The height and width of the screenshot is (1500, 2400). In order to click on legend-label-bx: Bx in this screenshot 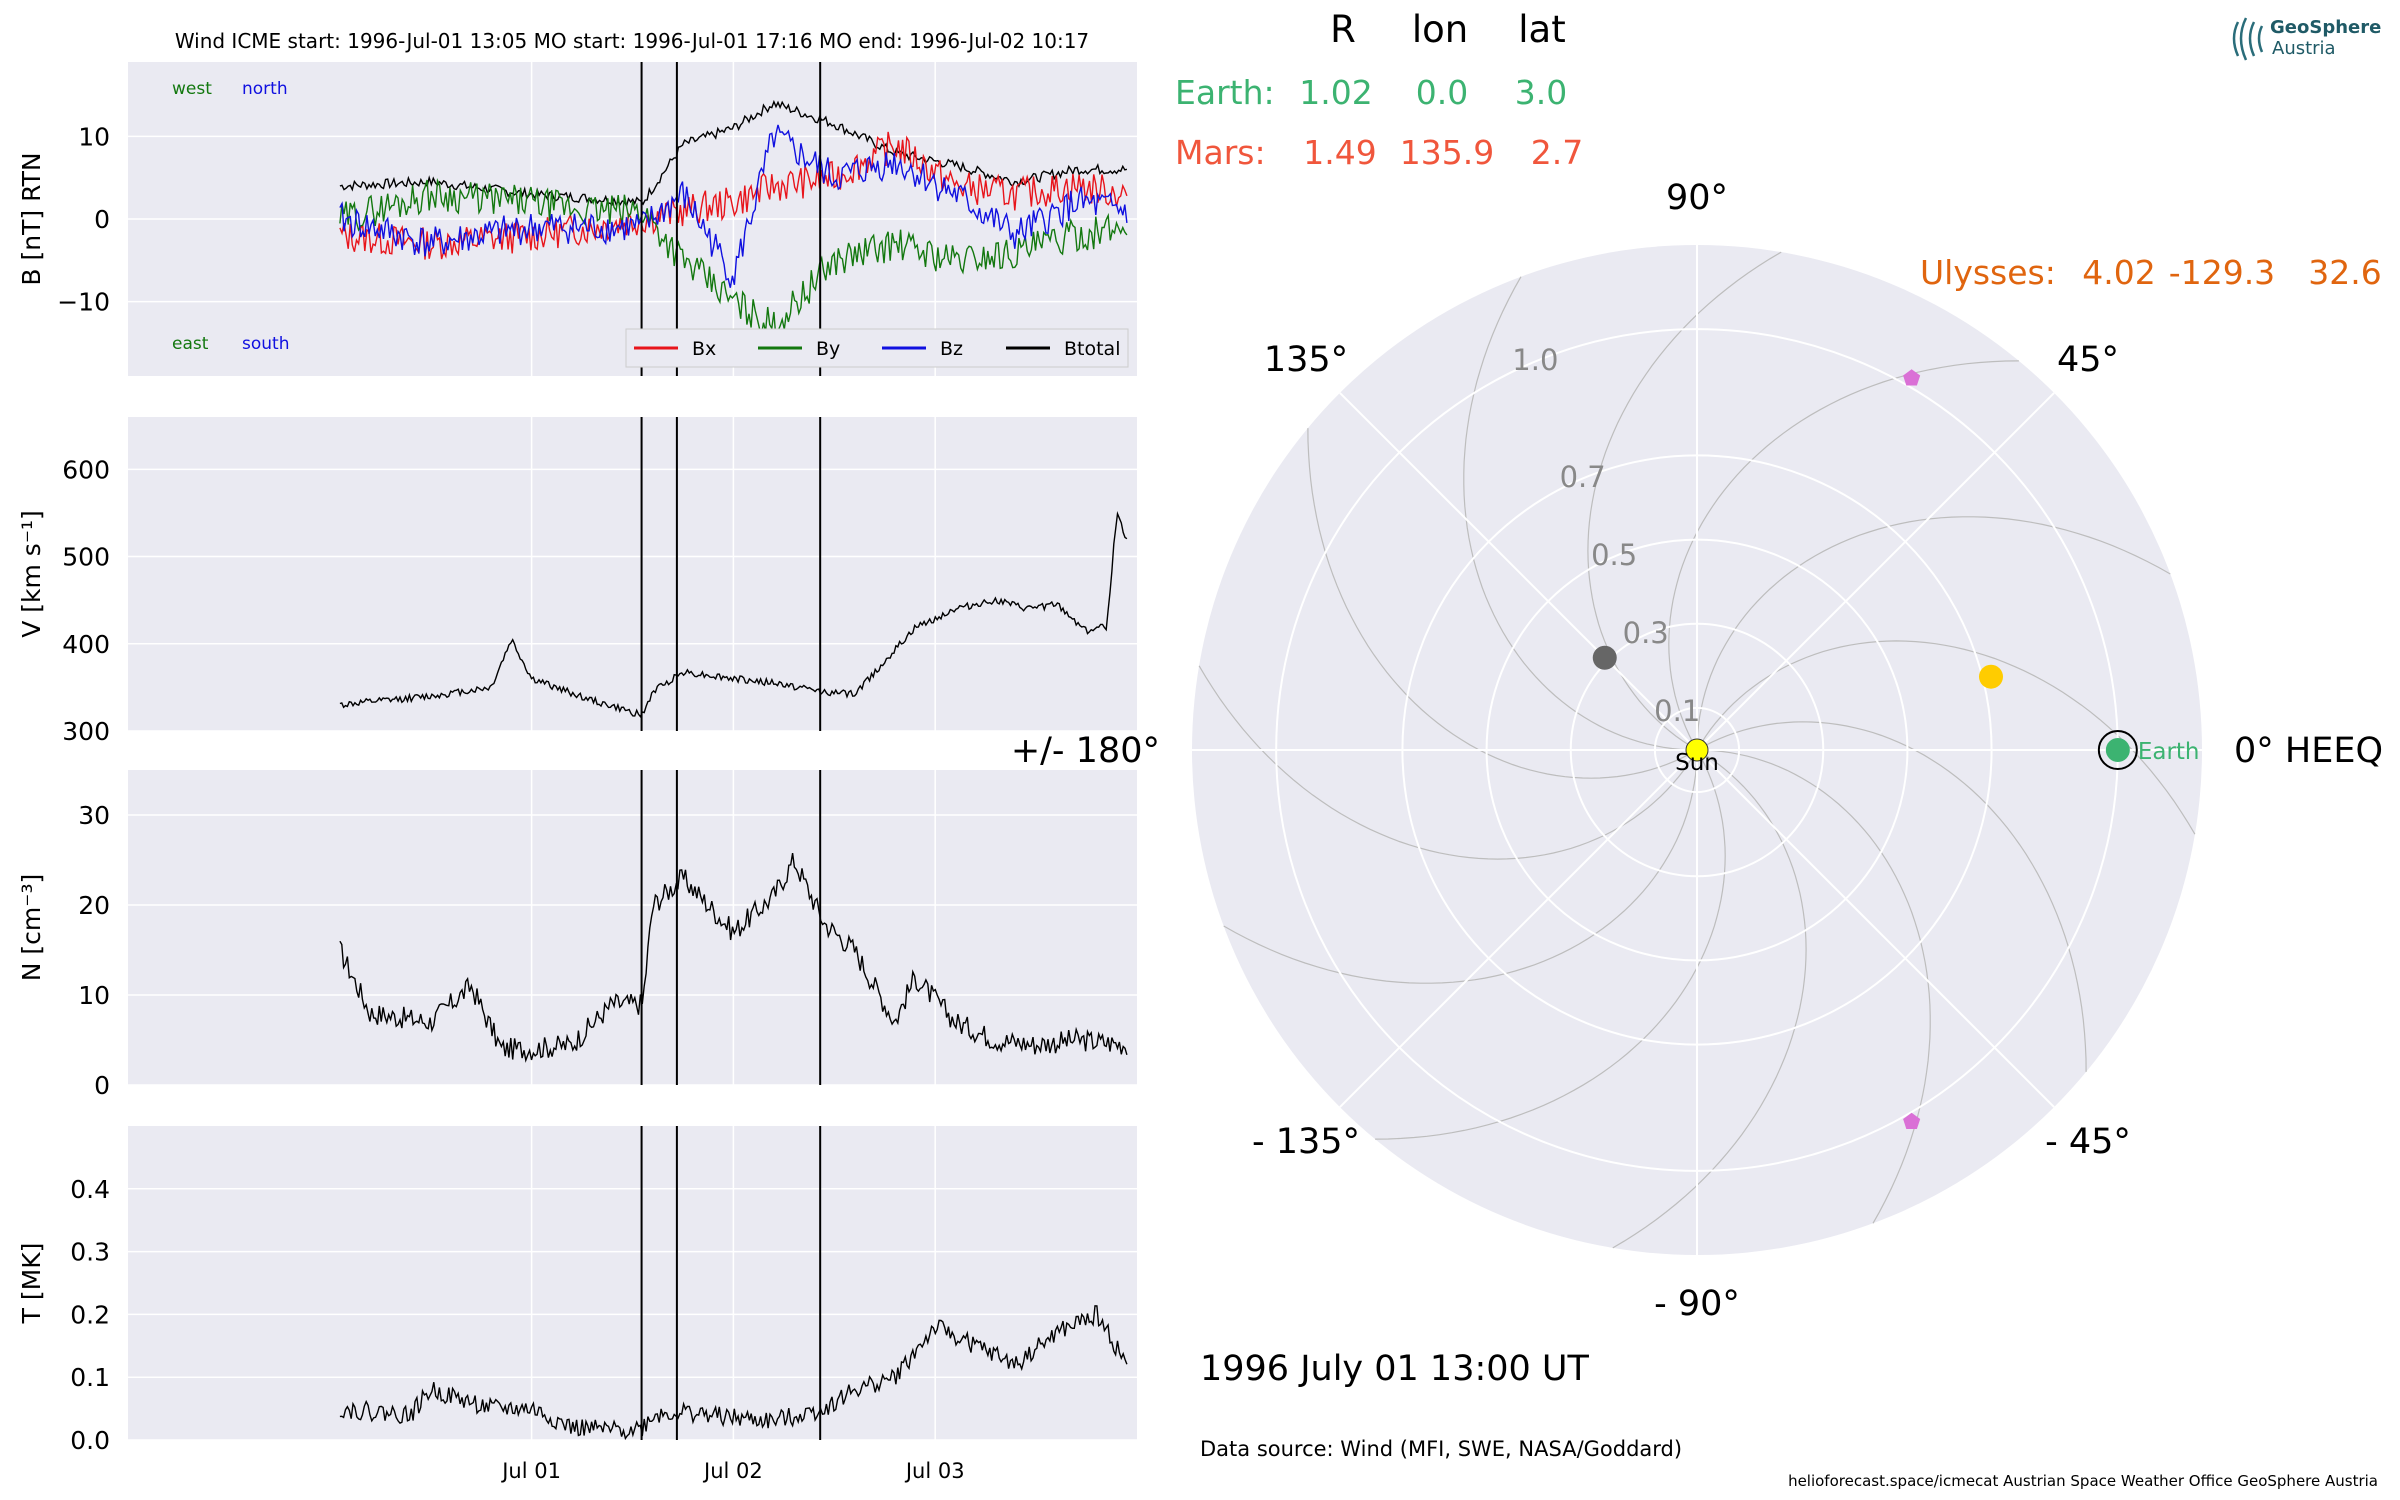, I will do `click(704, 349)`.